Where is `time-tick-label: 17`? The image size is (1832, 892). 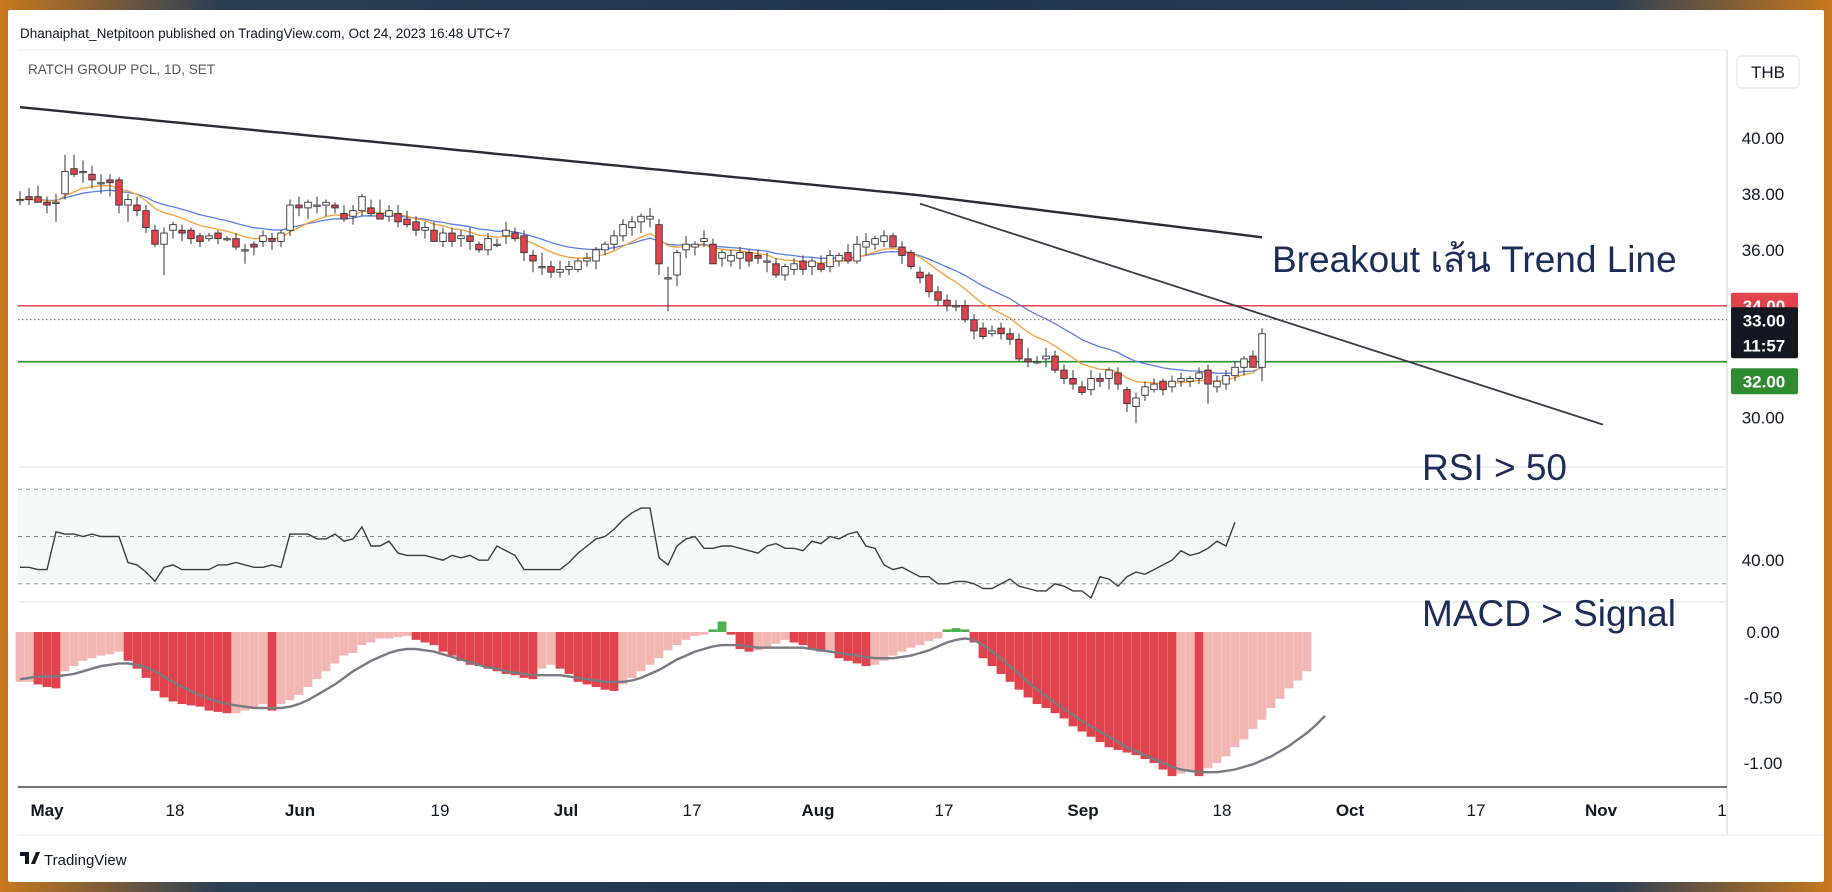 time-tick-label: 17 is located at coordinates (944, 810).